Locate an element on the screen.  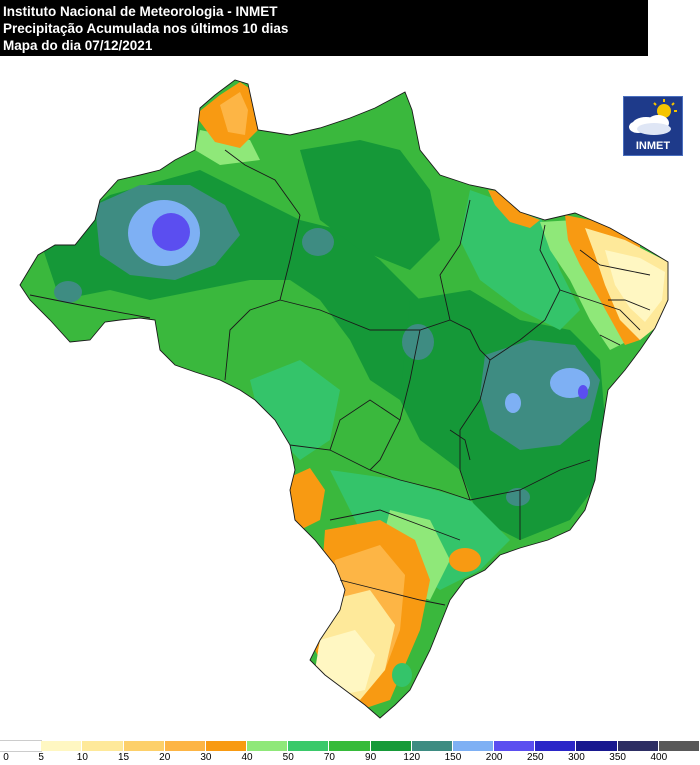
zone-violet-bahia is located at coordinates (583, 392).